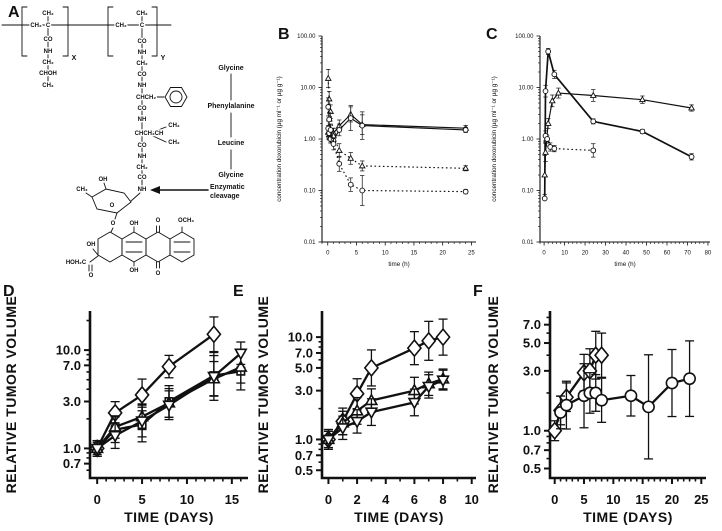  Describe the element at coordinates (626, 254) in the screenshot. I see `svg-text: 40` at that location.